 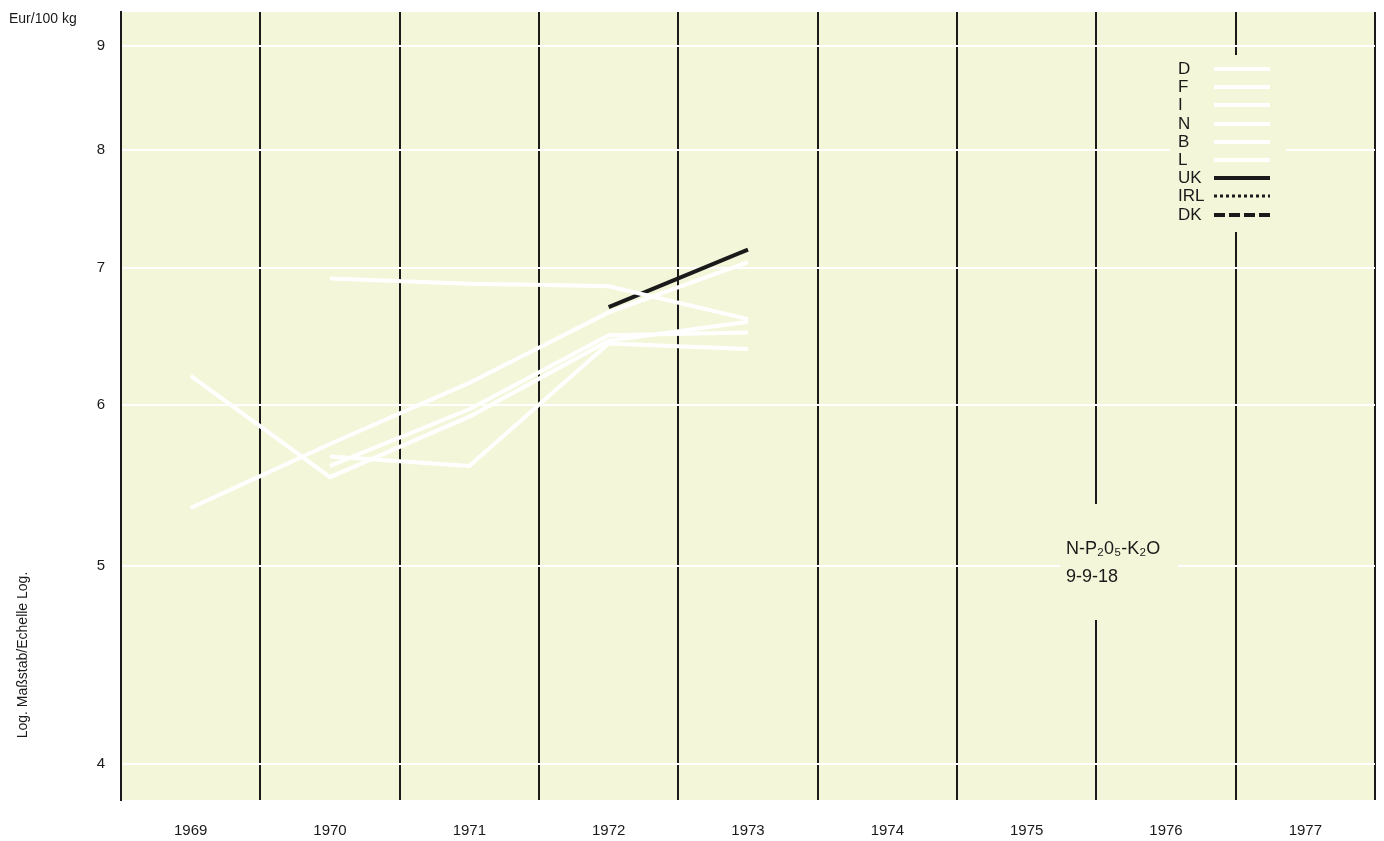 I want to click on x-tick-label: 1971, so click(x=469, y=830).